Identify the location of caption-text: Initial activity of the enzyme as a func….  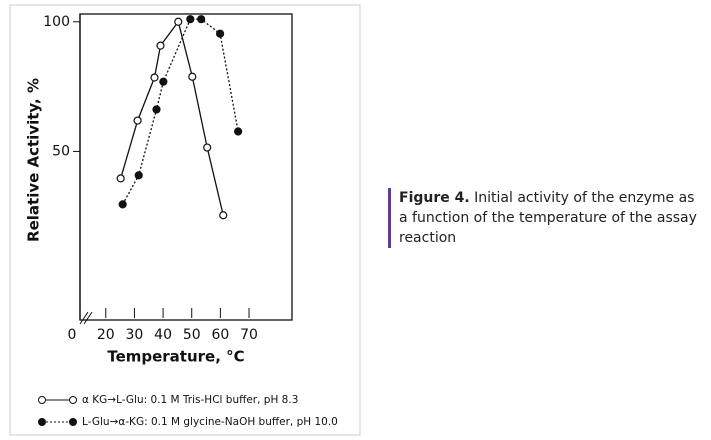
(548, 218).